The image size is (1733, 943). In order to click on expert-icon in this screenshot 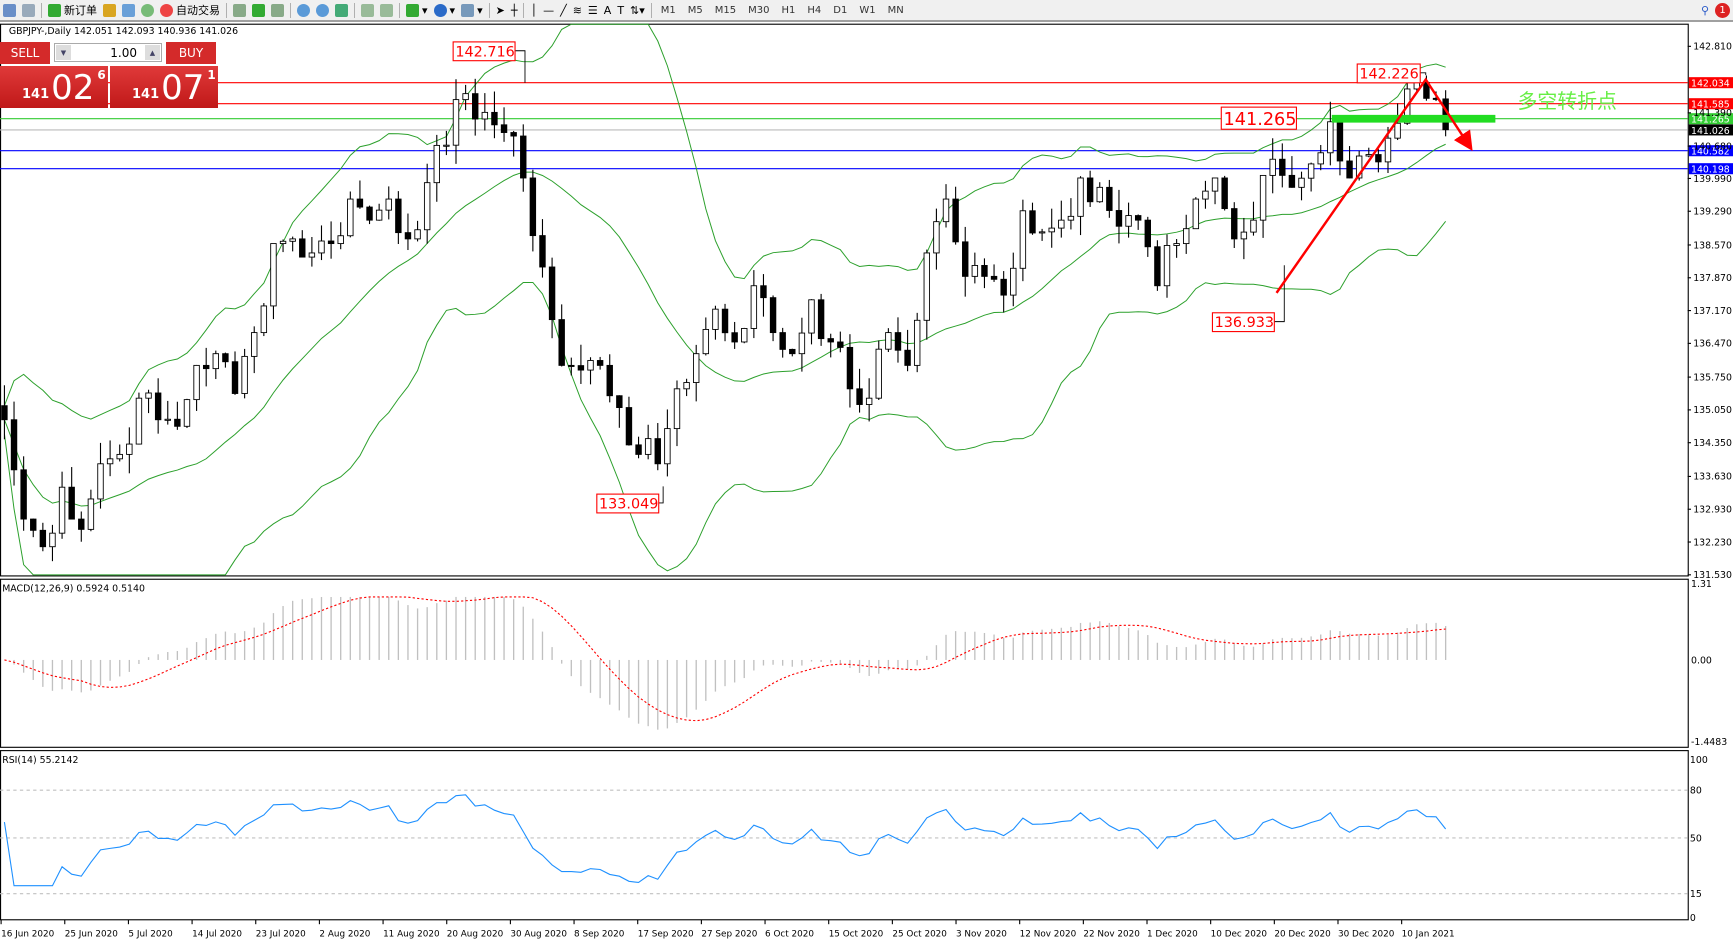, I will do `click(128, 10)`.